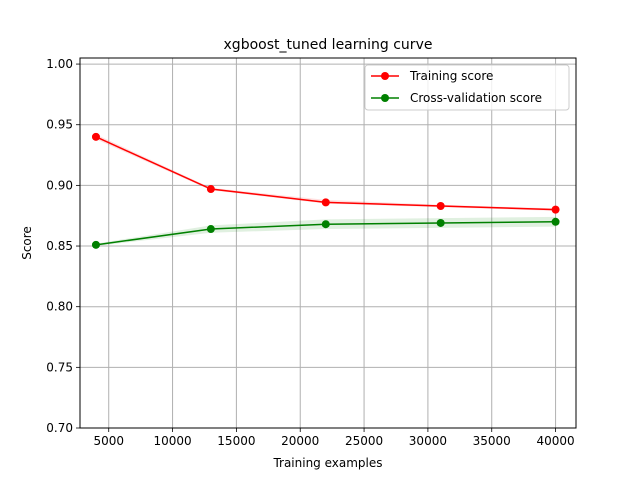 This screenshot has width=640, height=480. Describe the element at coordinates (108, 441) in the screenshot. I see `x-tick-label: 5000` at that location.